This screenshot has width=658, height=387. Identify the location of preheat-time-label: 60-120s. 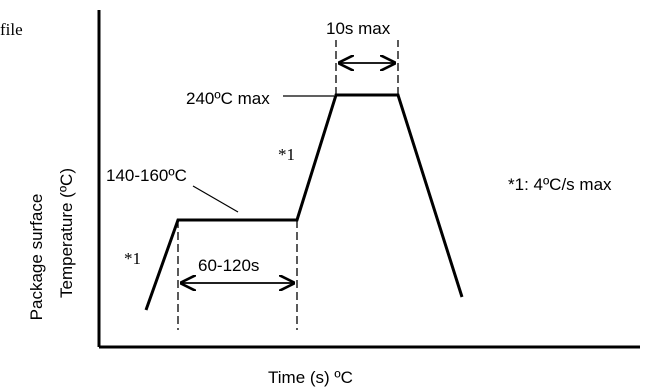
(228, 265).